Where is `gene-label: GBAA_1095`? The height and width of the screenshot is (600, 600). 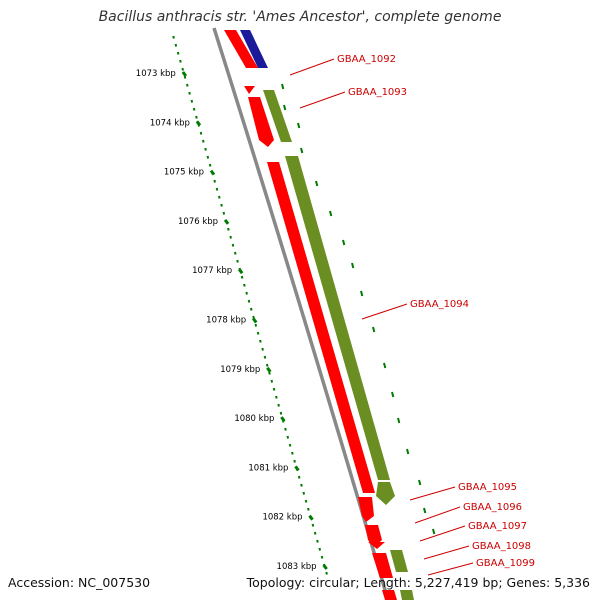 gene-label: GBAA_1095 is located at coordinates (487, 487).